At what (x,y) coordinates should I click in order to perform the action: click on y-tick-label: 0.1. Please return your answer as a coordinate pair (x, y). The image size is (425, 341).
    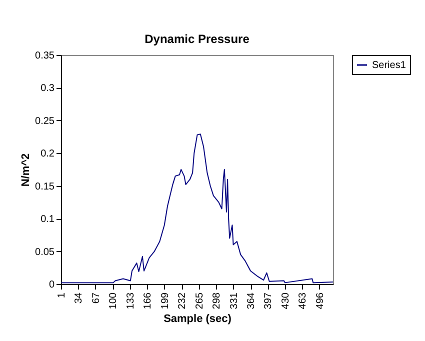
    Looking at the image, I should click on (47, 220).